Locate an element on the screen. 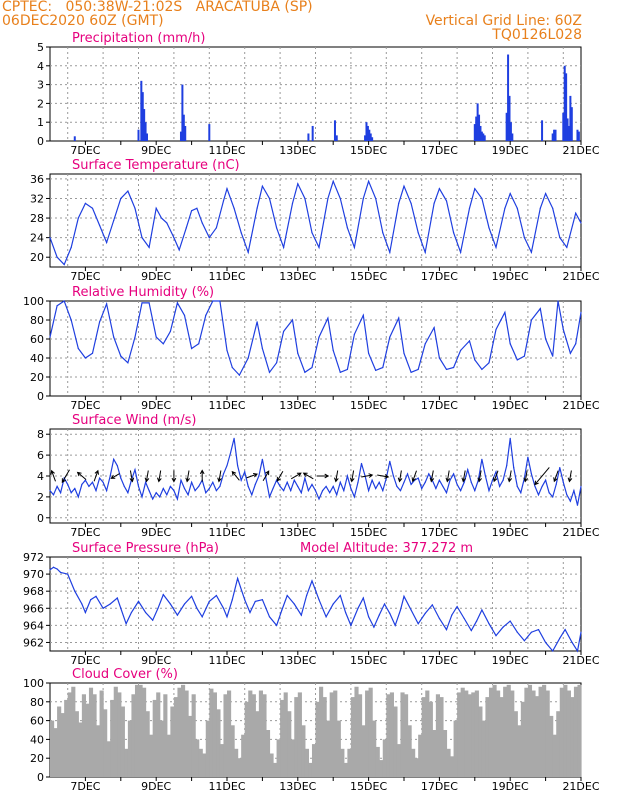 The width and height of the screenshot is (618, 800). temperature-xtick-label: 19DEC is located at coordinates (510, 276).